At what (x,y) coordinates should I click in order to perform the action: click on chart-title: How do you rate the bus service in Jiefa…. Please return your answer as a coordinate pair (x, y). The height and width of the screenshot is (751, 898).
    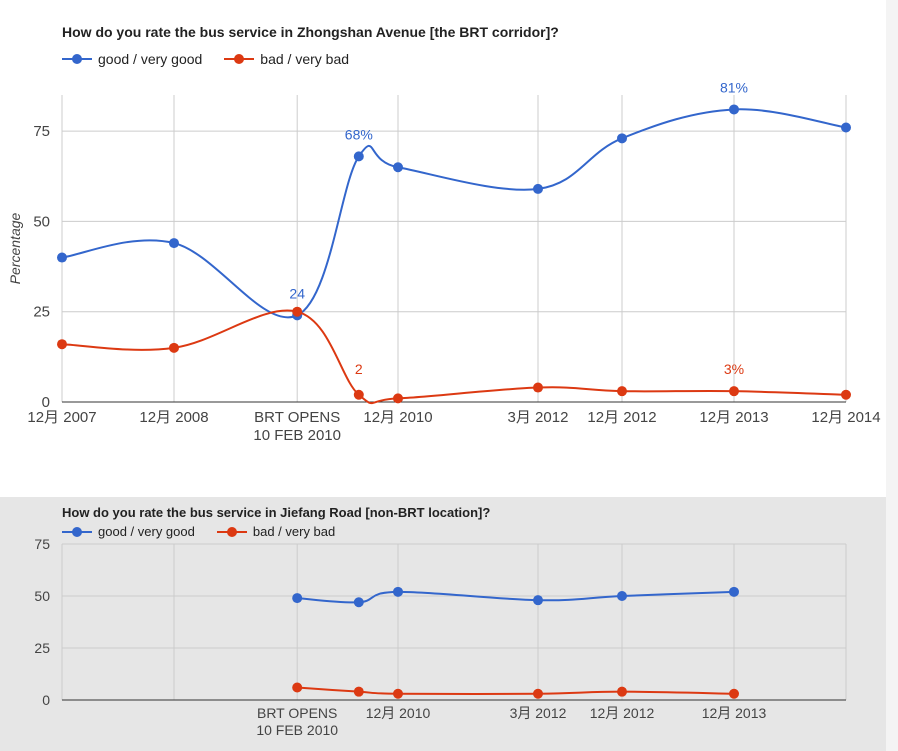
    Looking at the image, I should click on (276, 512).